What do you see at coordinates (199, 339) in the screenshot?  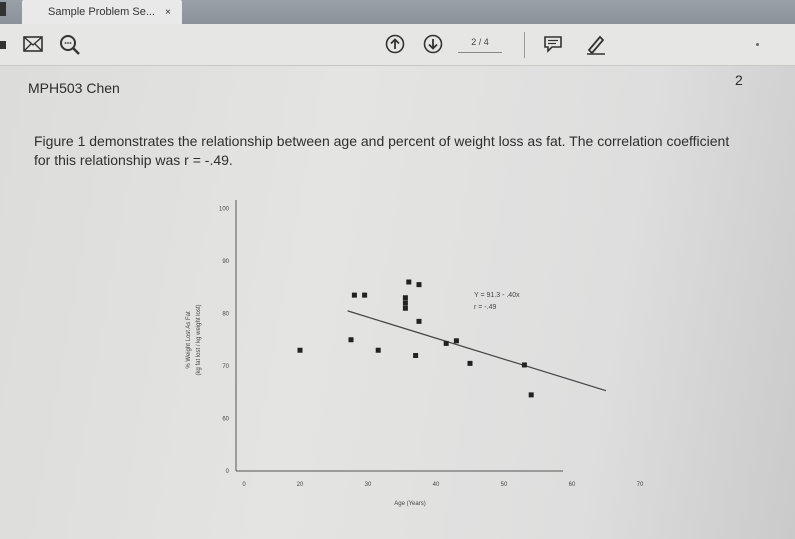 I see `y-axis-label-line2: (kg fat lost / kg weight lost)` at bounding box center [199, 339].